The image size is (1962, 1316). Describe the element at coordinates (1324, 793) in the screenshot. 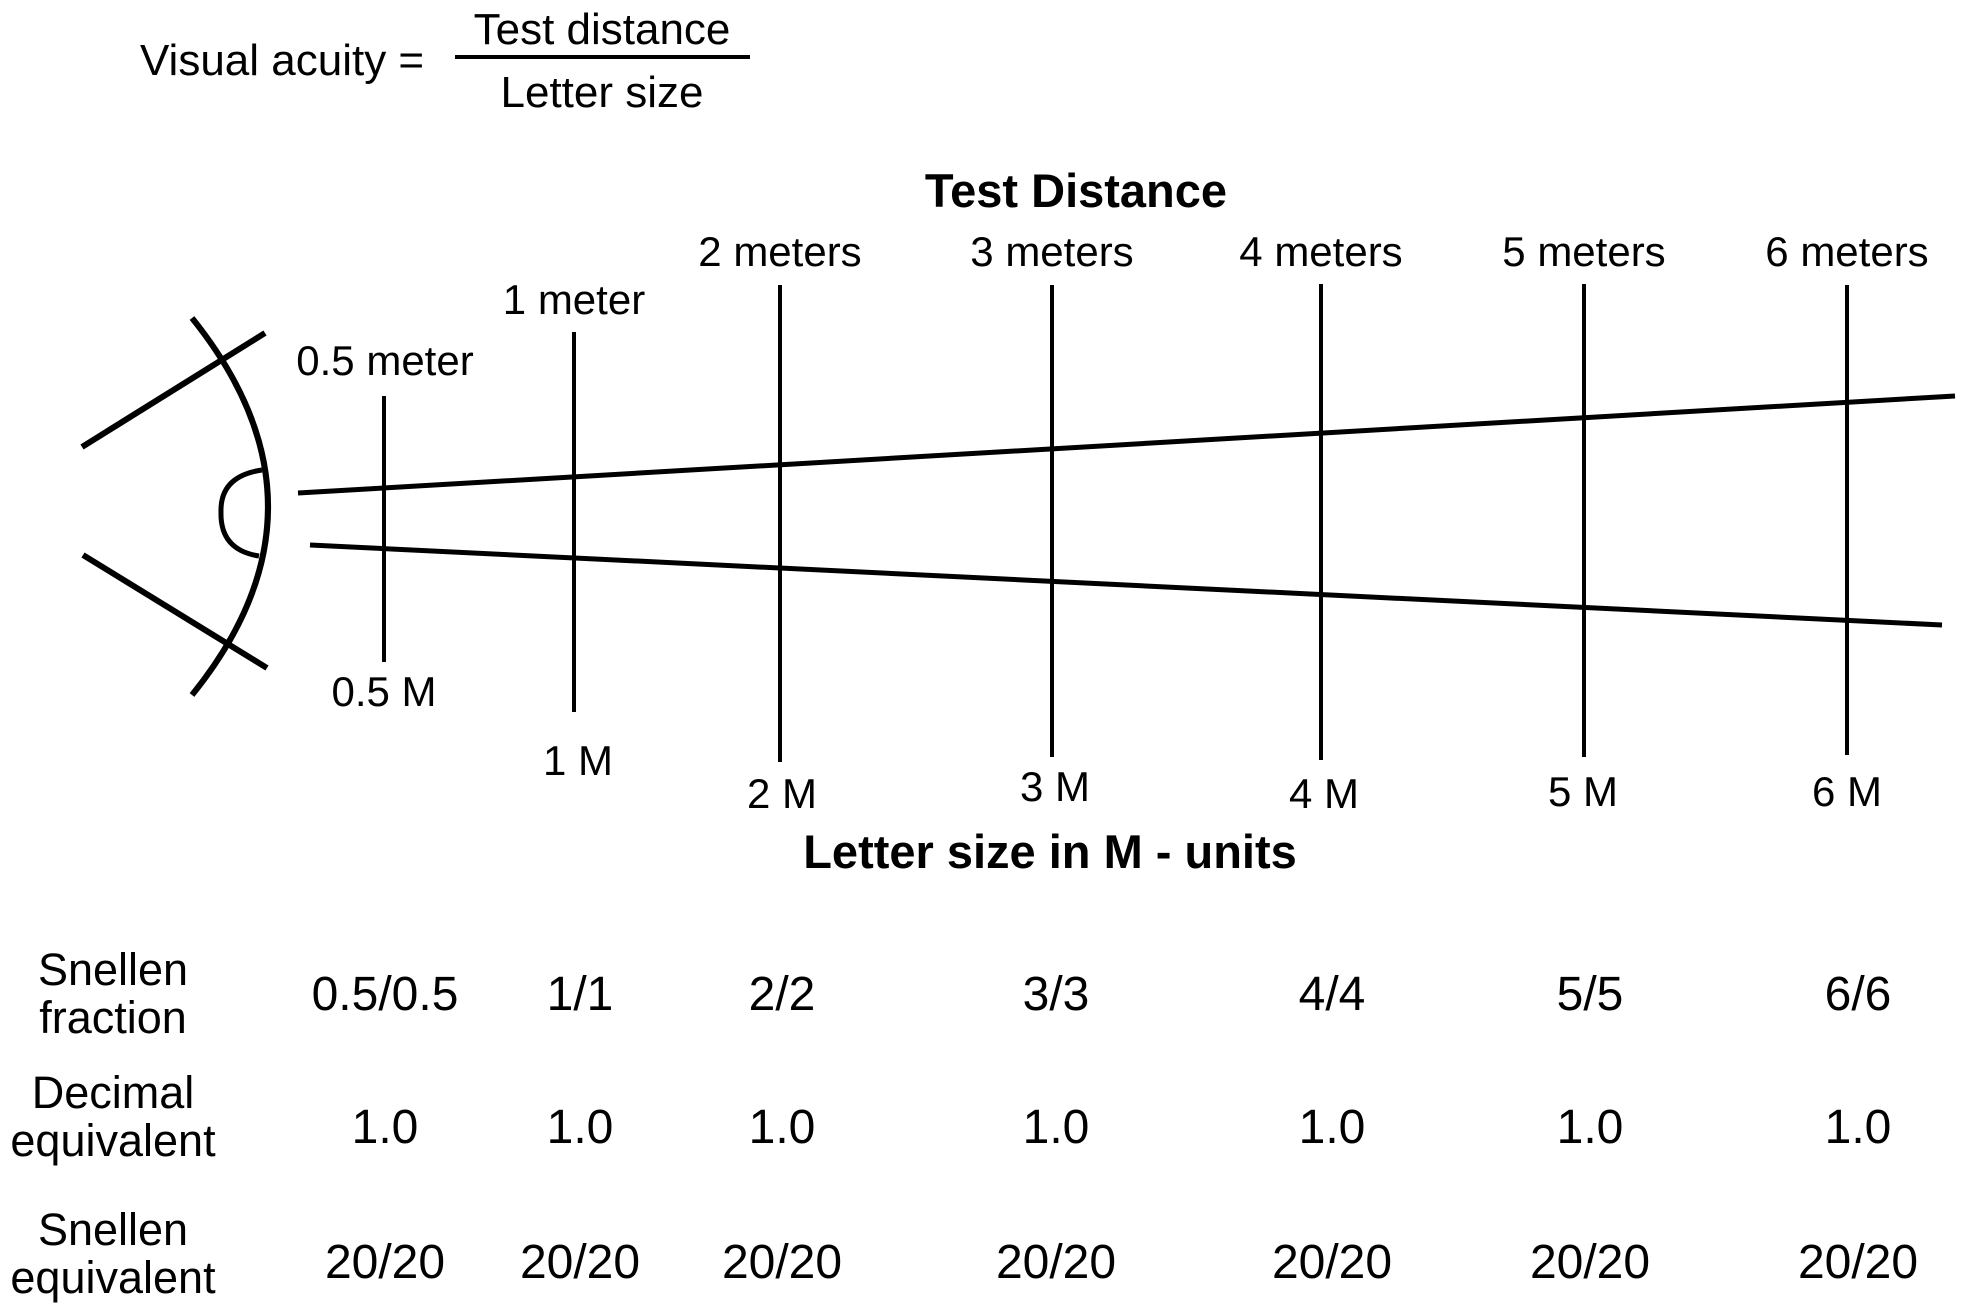

I see `letter-size-label: 4 M` at that location.